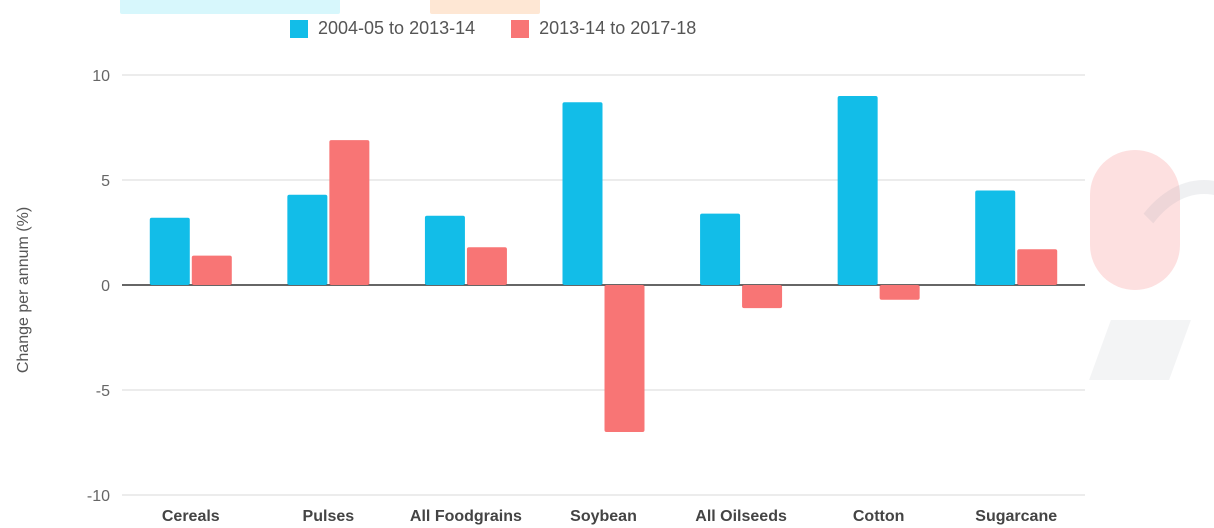 The image size is (1214, 528). Describe the element at coordinates (618, 28) in the screenshot. I see `legend-label-series-2: 2013-14 to 2017-18` at that location.